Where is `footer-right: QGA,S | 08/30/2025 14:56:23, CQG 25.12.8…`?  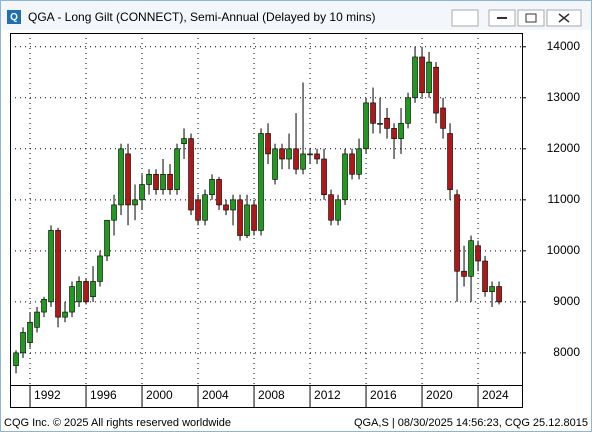
footer-right: QGA,S | 08/30/2025 14:56:23, CQG 25.12.8… is located at coordinates (471, 423).